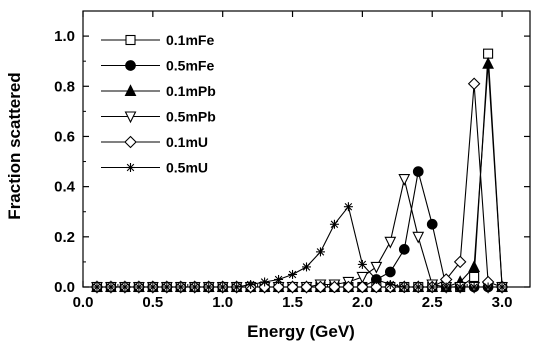 This screenshot has height=347, width=542. What do you see at coordinates (64, 136) in the screenshot?
I see `y-tick-label: 0.6` at bounding box center [64, 136].